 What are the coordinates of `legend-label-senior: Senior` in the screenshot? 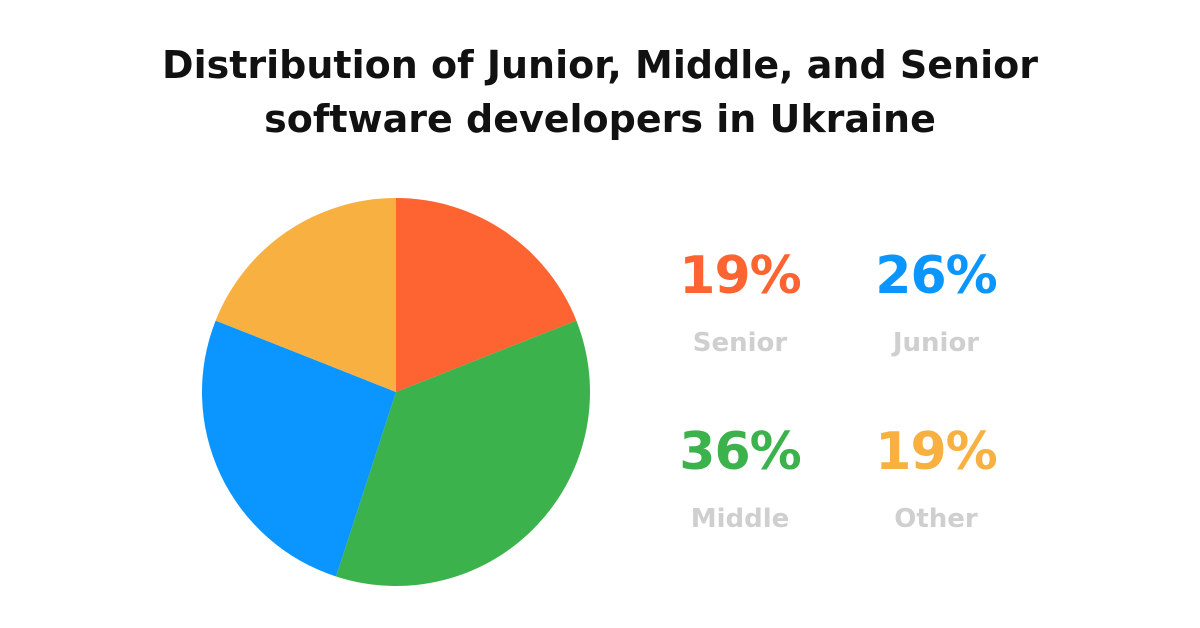 It's located at (740, 343).